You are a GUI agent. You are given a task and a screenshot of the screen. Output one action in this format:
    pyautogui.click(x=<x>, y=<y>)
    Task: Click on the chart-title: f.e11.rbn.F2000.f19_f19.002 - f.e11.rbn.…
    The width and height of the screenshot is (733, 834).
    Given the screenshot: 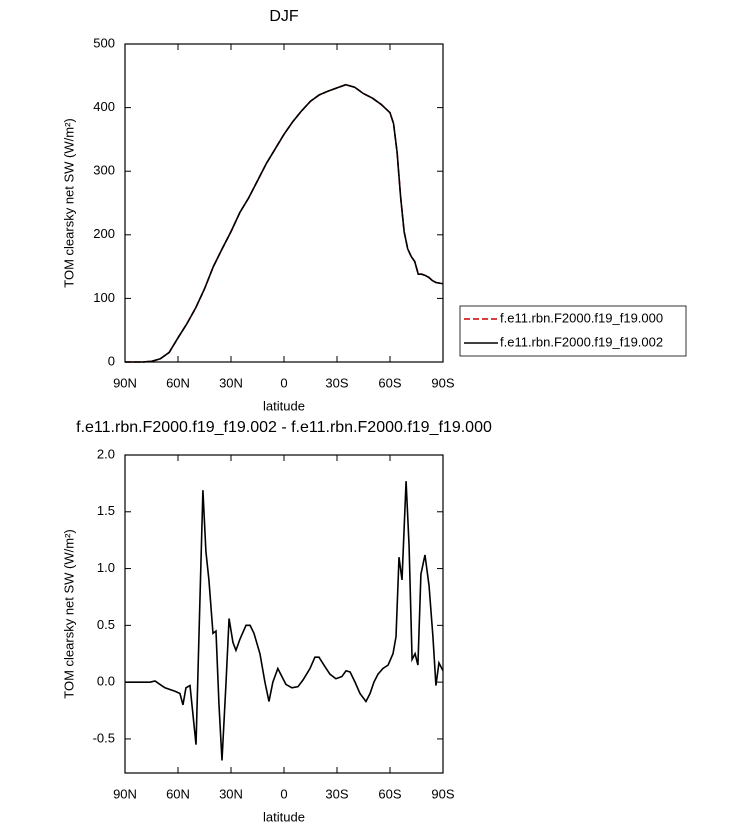 What is the action you would take?
    pyautogui.click(x=284, y=427)
    